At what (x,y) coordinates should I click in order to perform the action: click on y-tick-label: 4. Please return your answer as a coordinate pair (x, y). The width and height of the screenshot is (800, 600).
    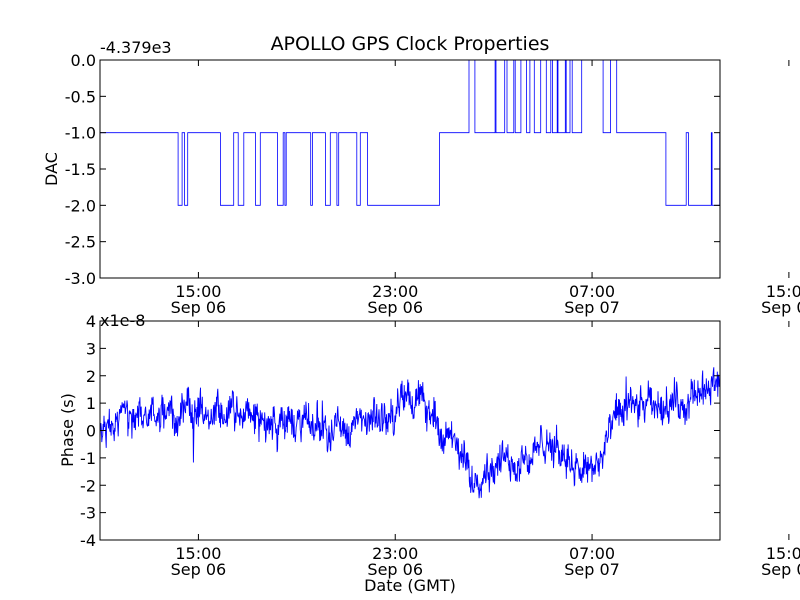
    Looking at the image, I should click on (91, 321).